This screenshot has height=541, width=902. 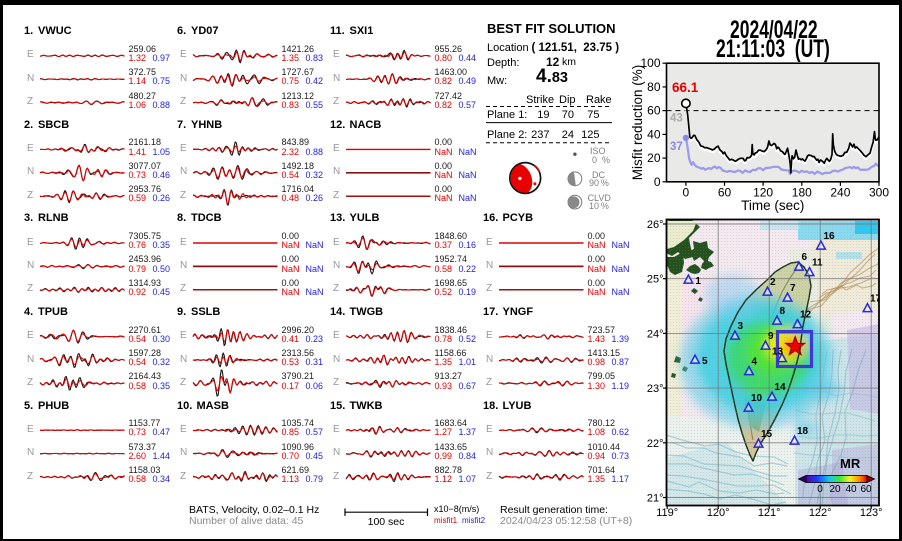 What do you see at coordinates (767, 434) in the screenshot?
I see `svg-text: 15` at bounding box center [767, 434].